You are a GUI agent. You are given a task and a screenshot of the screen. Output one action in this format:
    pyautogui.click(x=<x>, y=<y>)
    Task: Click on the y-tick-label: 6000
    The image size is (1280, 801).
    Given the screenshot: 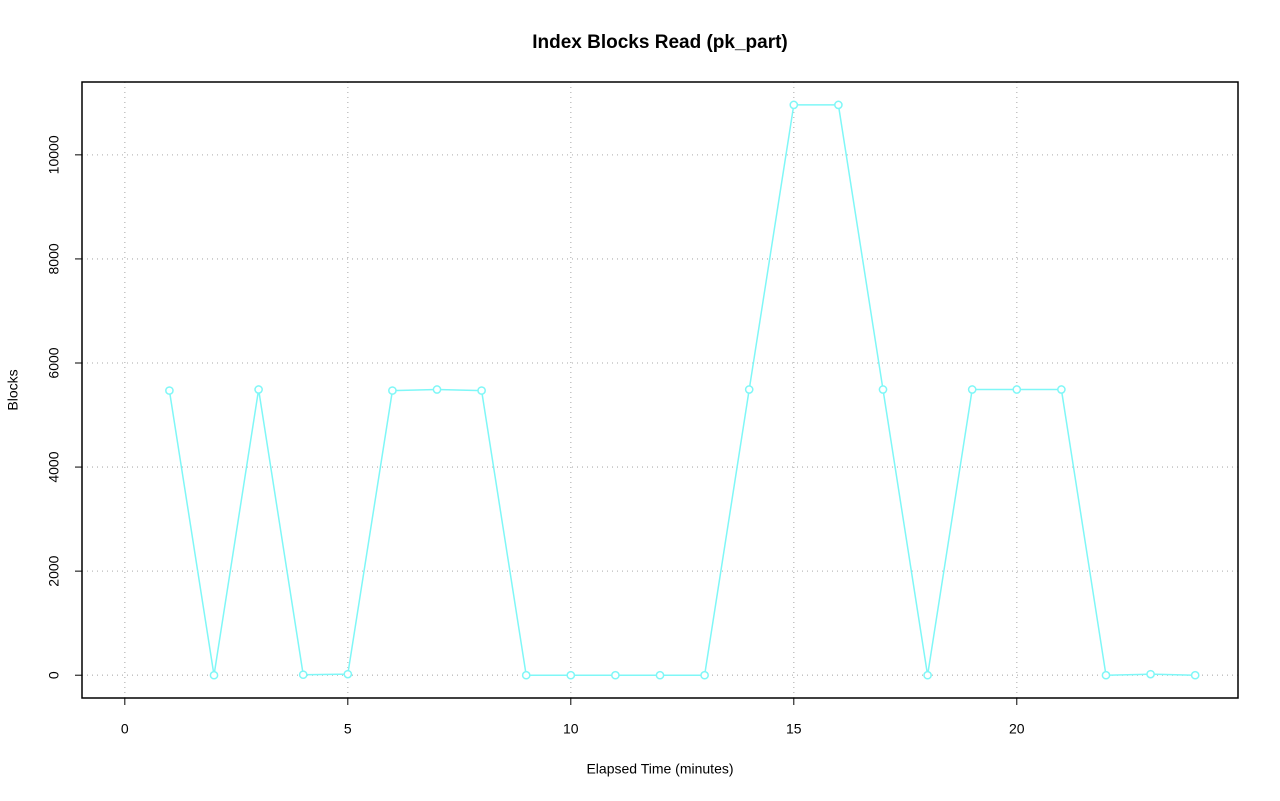 What is the action you would take?
    pyautogui.click(x=54, y=362)
    